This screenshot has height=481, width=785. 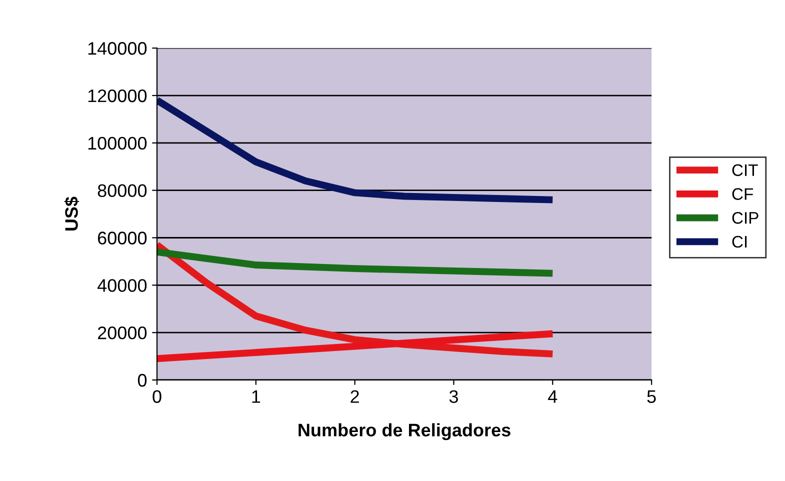 What do you see at coordinates (745, 170) in the screenshot?
I see `legend-label: CIT` at bounding box center [745, 170].